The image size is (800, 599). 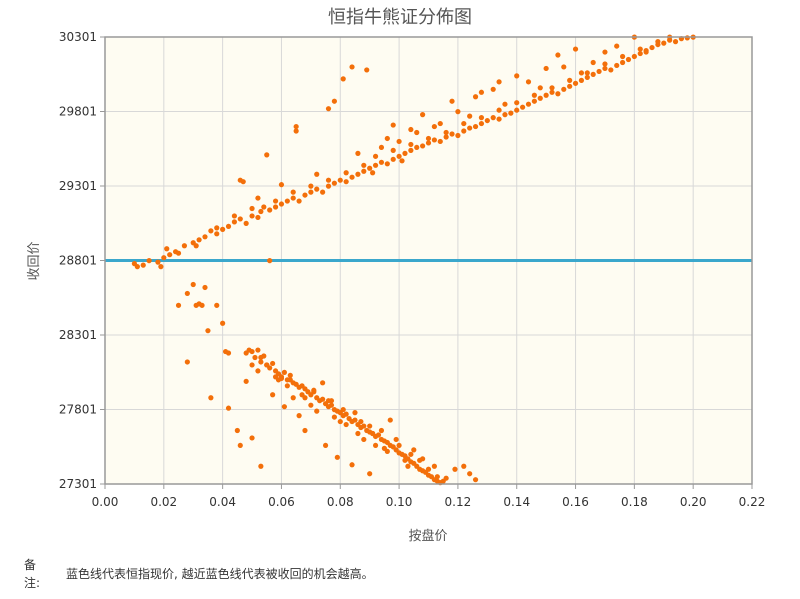 I want to click on x-tick-label: 0.02, so click(x=163, y=502).